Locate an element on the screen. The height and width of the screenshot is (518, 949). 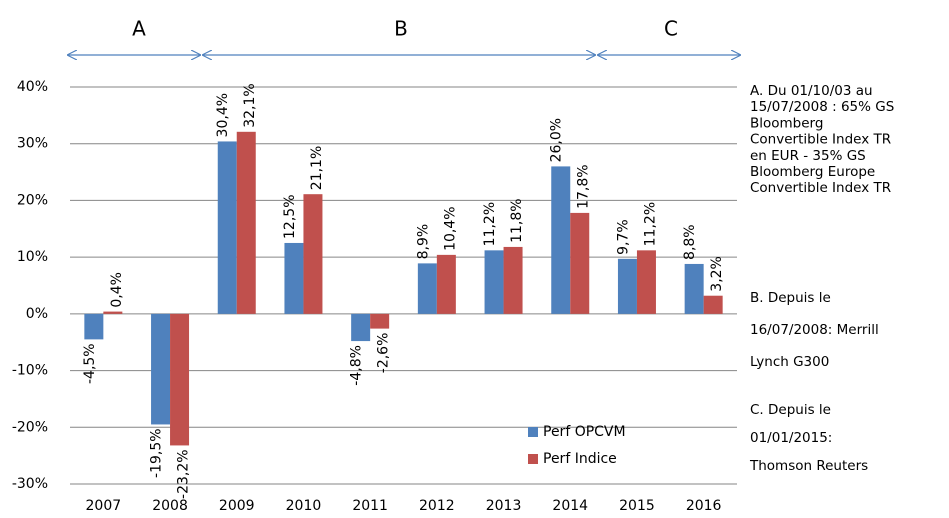
x-tick-label: 2014 is located at coordinates (570, 506).